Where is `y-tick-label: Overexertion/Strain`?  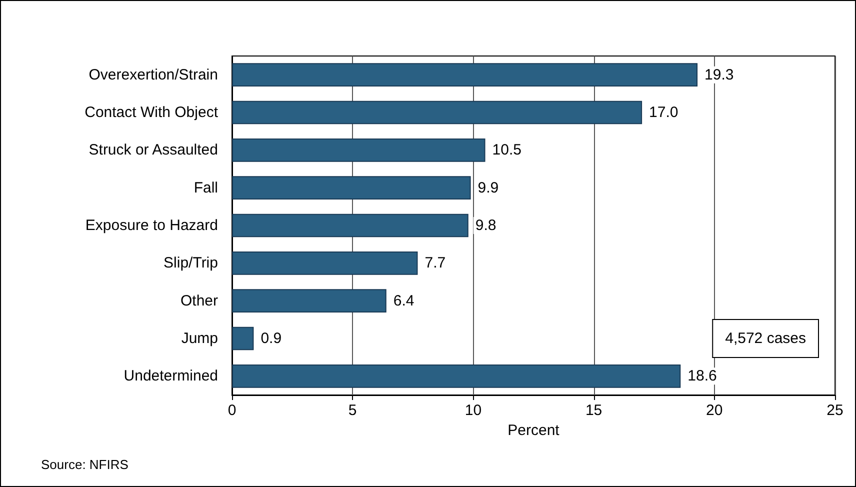 y-tick-label: Overexertion/Strain is located at coordinates (153, 75).